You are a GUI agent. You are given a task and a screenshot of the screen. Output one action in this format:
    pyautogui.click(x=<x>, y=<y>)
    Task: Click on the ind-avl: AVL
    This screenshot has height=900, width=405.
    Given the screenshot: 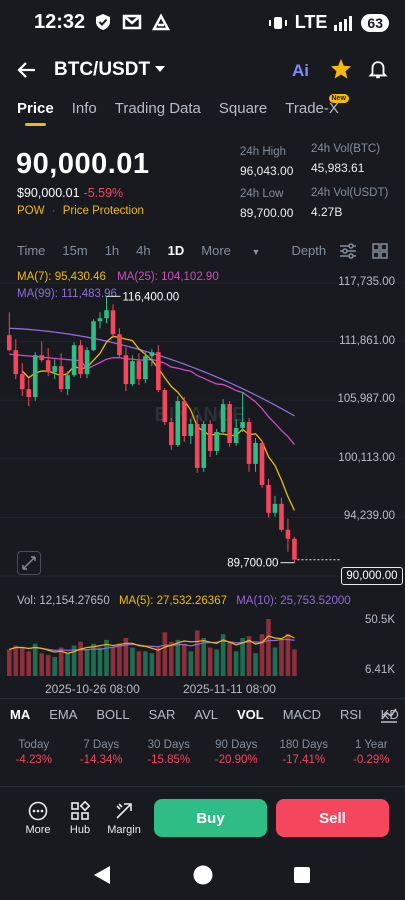 What is the action you would take?
    pyautogui.click(x=206, y=714)
    